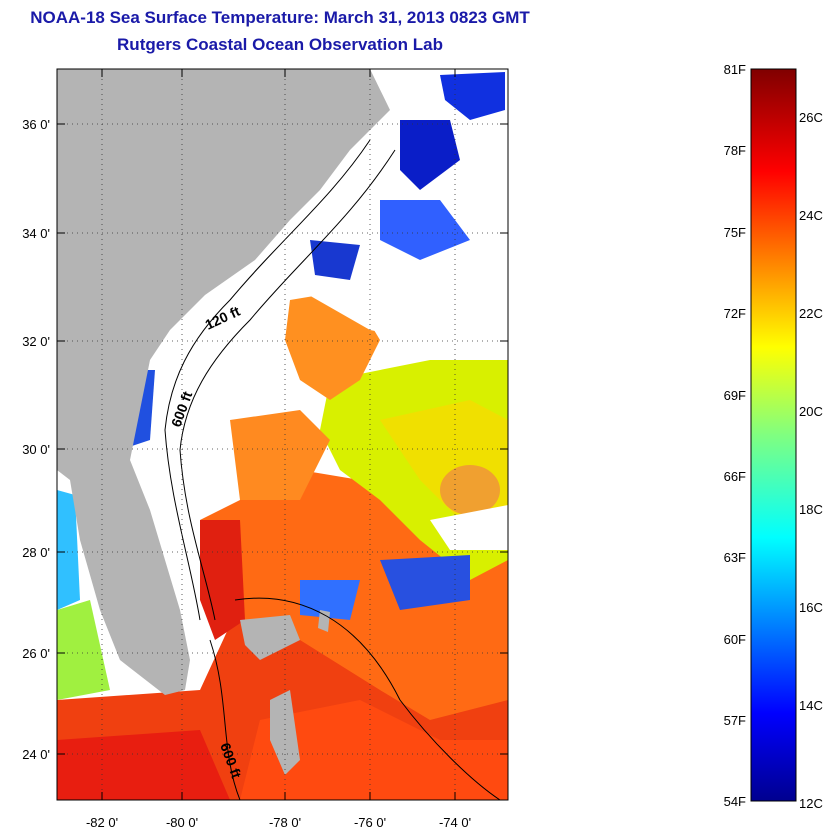  What do you see at coordinates (36, 449) in the screenshot?
I see `lat-tick-label: 30 0'` at bounding box center [36, 449].